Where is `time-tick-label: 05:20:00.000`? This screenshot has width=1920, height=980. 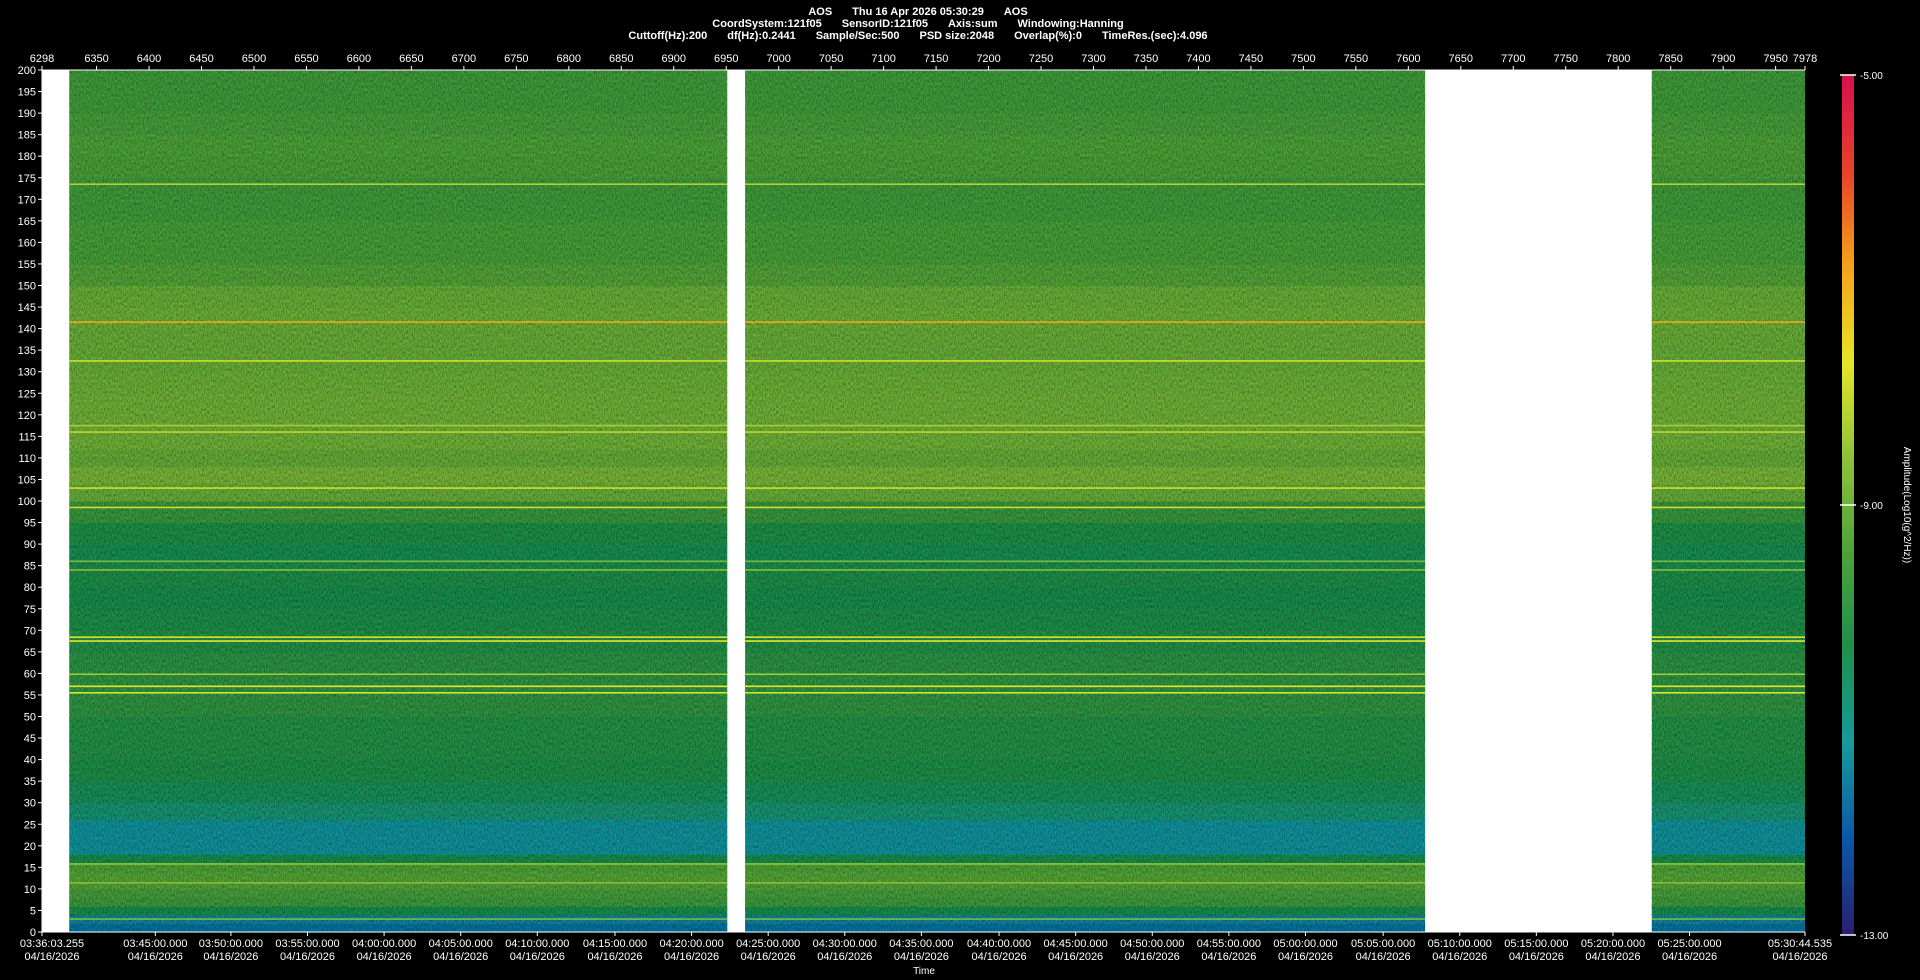 time-tick-label: 05:20:00.000 is located at coordinates (1613, 944).